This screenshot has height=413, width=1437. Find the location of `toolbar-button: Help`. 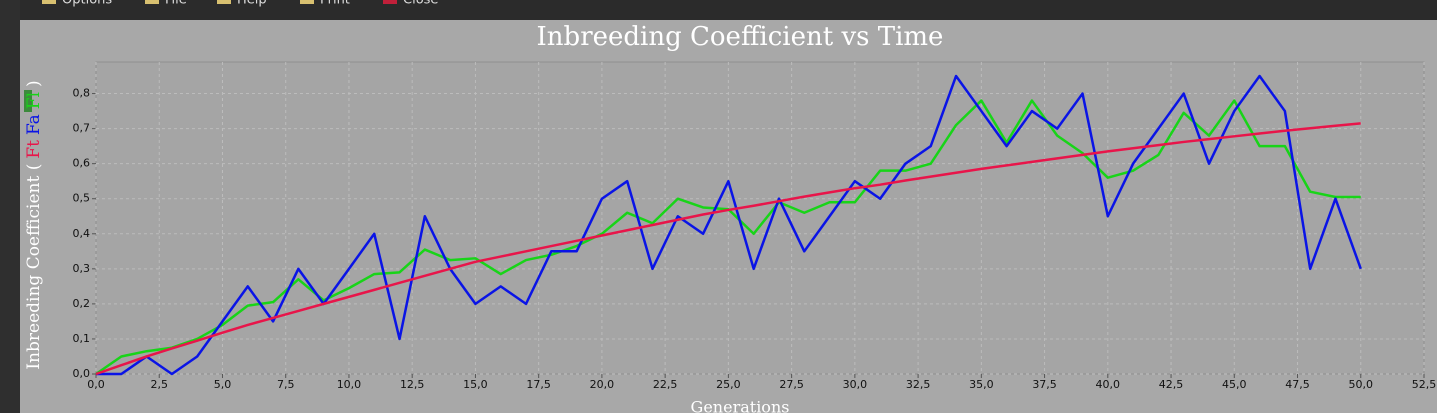

toolbar-button: Help is located at coordinates (252, 4).